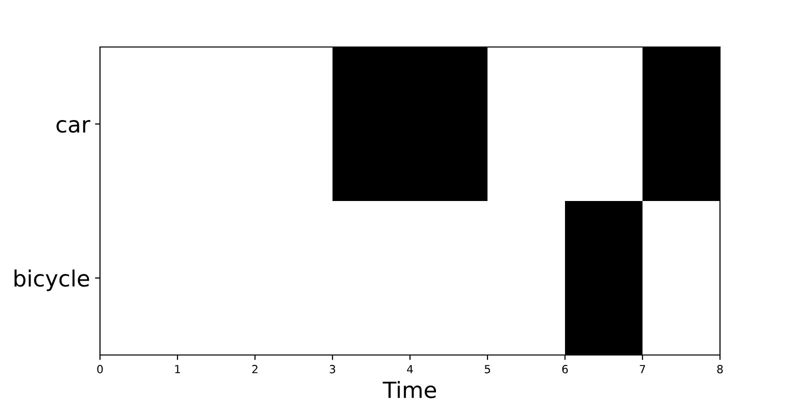  I want to click on y-tick-label: bicycle, so click(52, 281).